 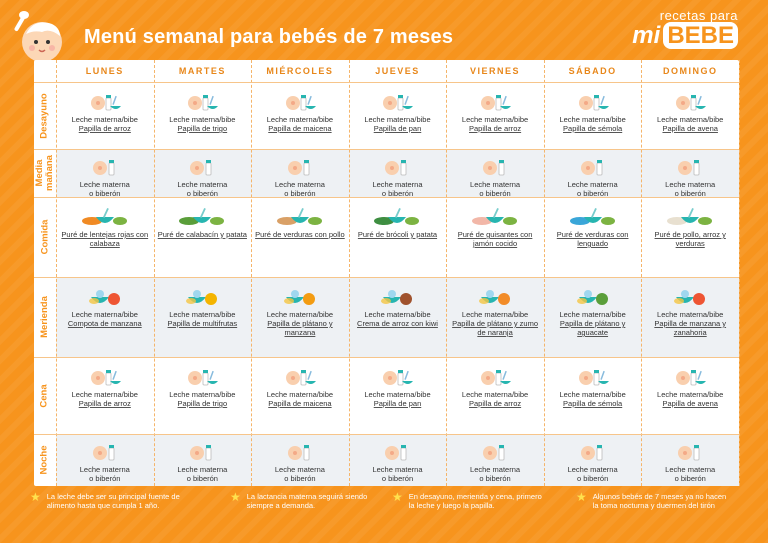 I want to click on meal-label-text: Desayuno, so click(x=44, y=115).